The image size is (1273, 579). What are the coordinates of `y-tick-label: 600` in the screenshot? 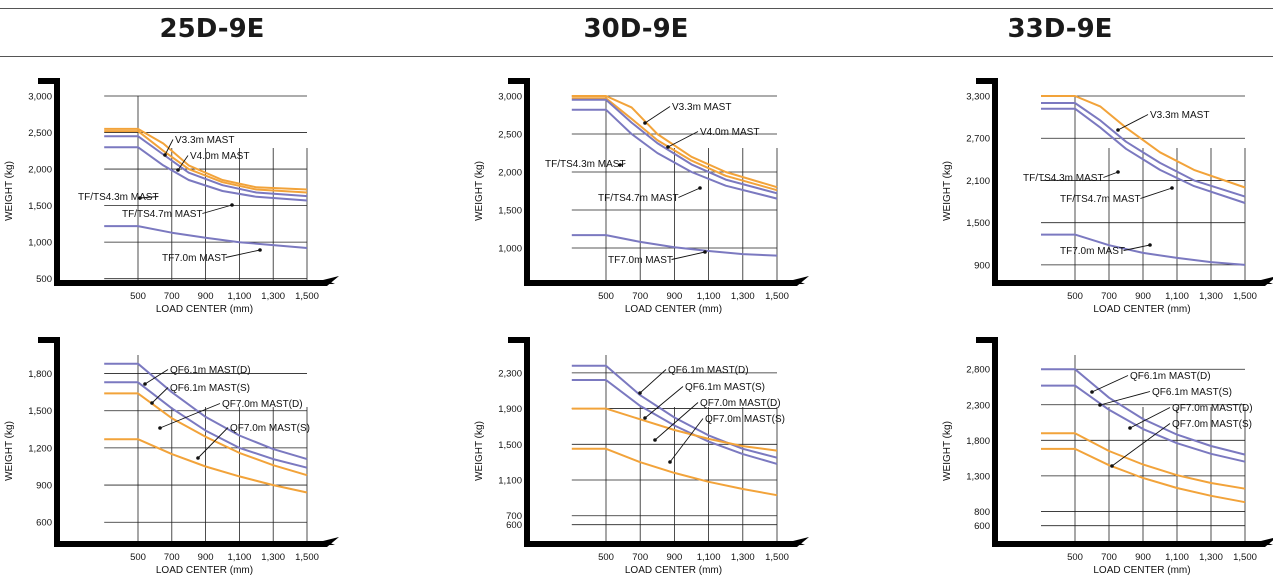 It's located at (982, 526).